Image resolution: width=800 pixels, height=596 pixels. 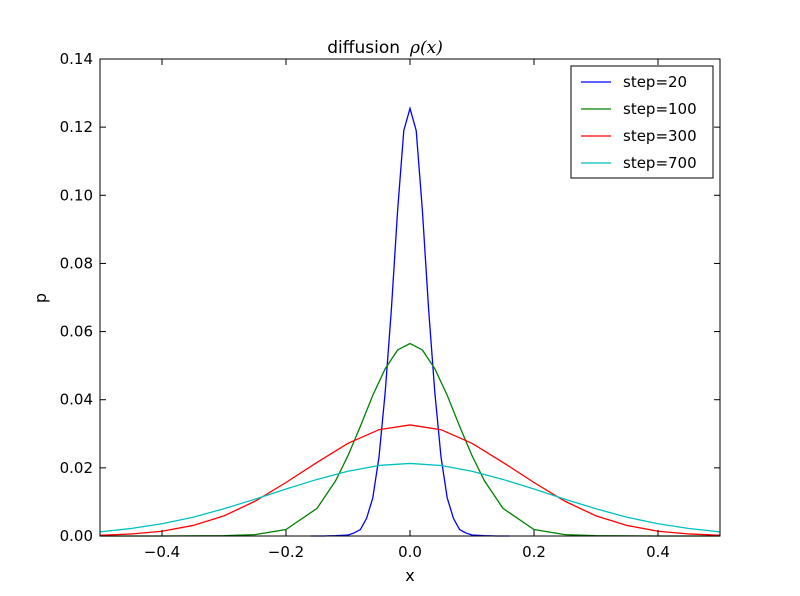 I want to click on x-tick-label: −0.2, so click(x=286, y=552).